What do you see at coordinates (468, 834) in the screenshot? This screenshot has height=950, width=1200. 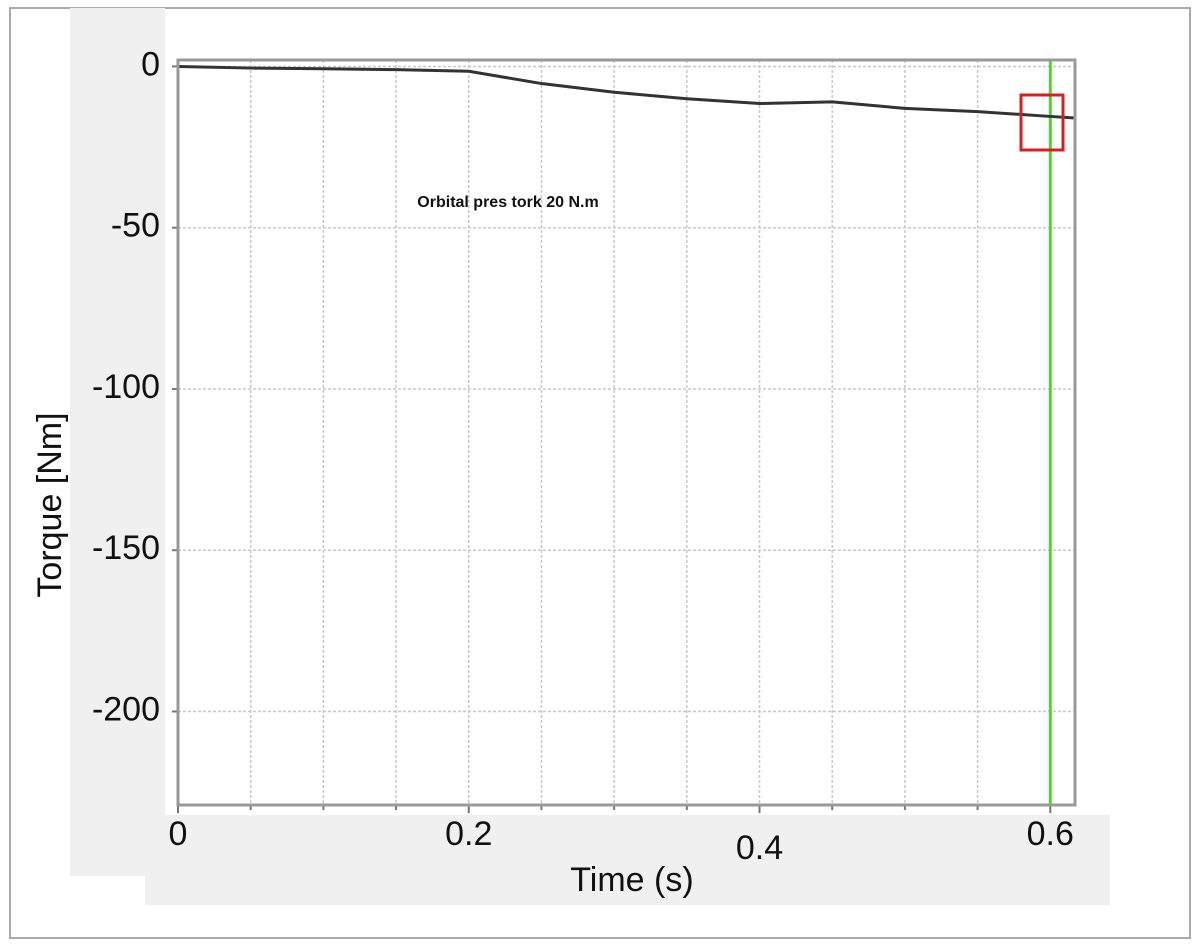 I see `x-tick-label: 0.2` at bounding box center [468, 834].